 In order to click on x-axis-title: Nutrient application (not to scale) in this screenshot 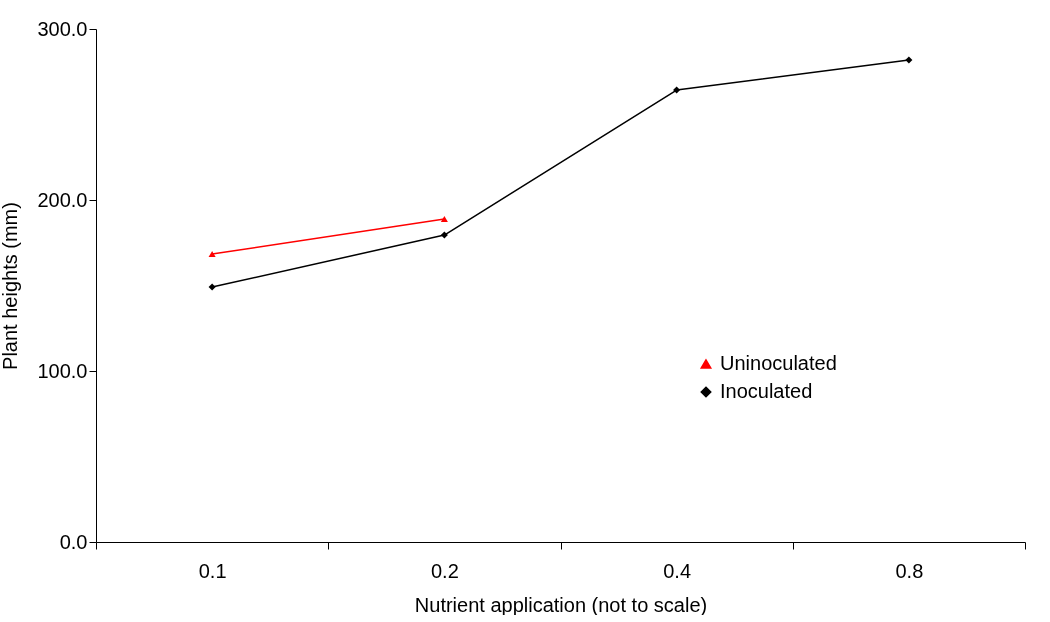, I will do `click(561, 604)`.